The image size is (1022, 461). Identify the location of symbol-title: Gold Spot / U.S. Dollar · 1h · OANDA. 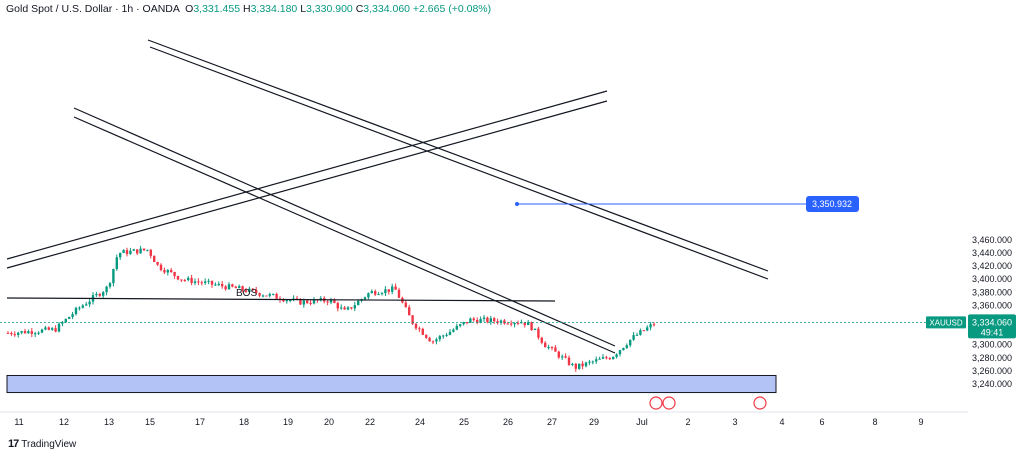
(93, 9).